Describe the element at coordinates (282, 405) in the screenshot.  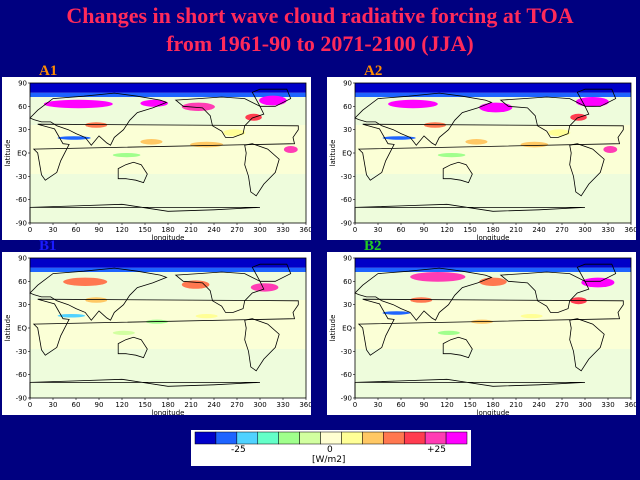
I see `x-tick-label: 330` at that location.